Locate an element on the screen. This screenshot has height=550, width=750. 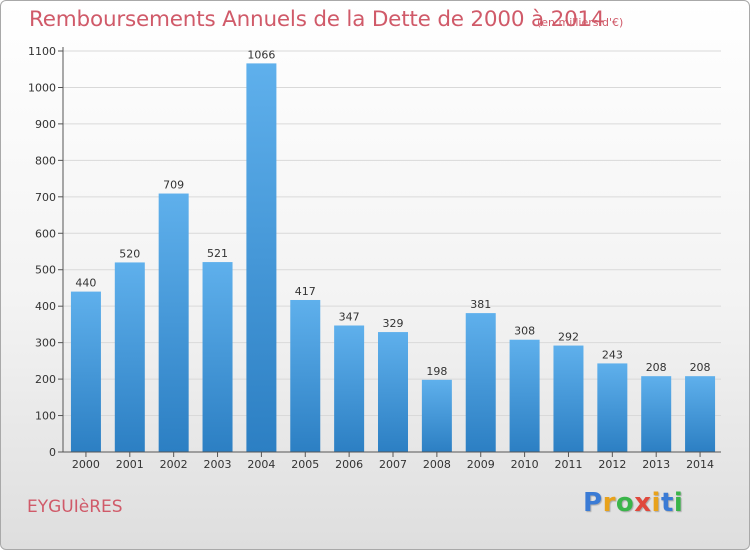
x-tick-label-2006: 2006 is located at coordinates (349, 464).